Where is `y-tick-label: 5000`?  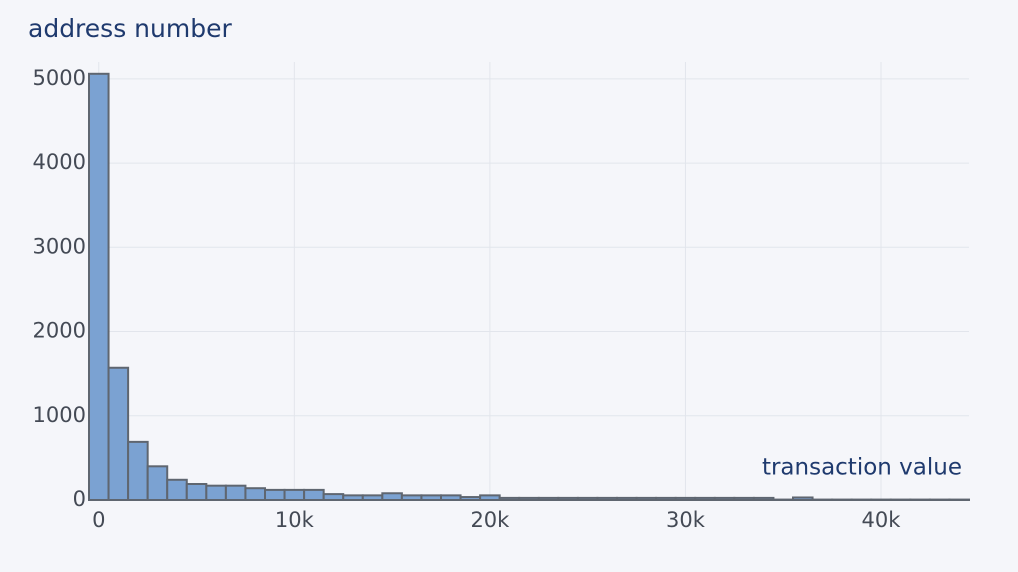 y-tick-label: 5000 is located at coordinates (59, 78).